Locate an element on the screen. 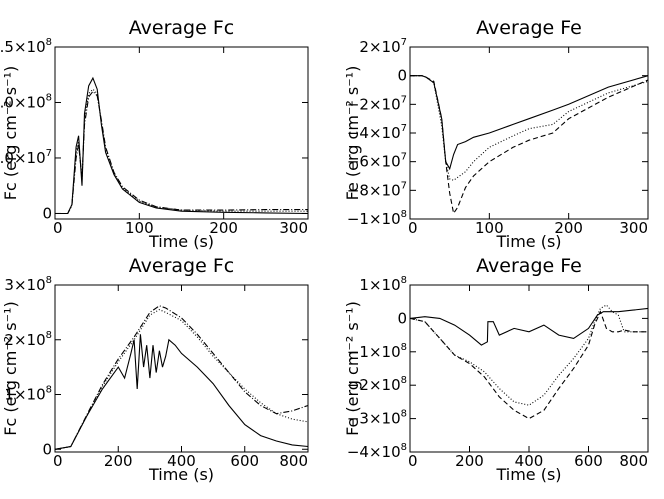 The width and height of the screenshot is (664, 499). y-tick-label: −6×107 is located at coordinates (377, 161).